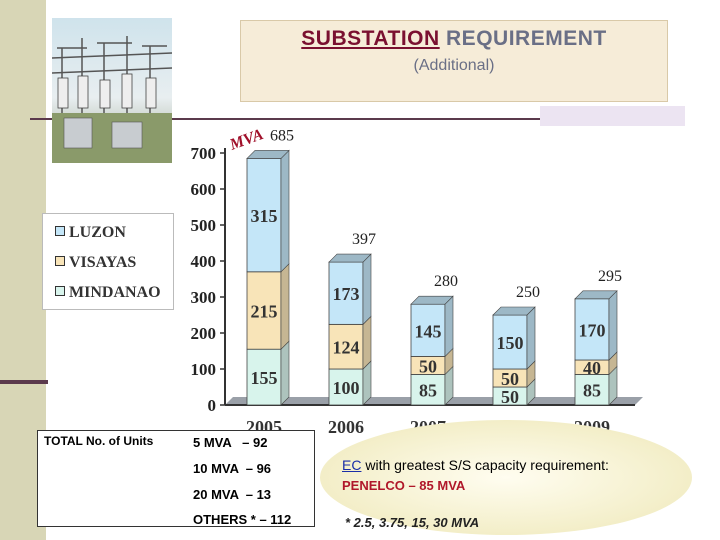  I want to click on y-tick-label: 200, so click(204, 333).